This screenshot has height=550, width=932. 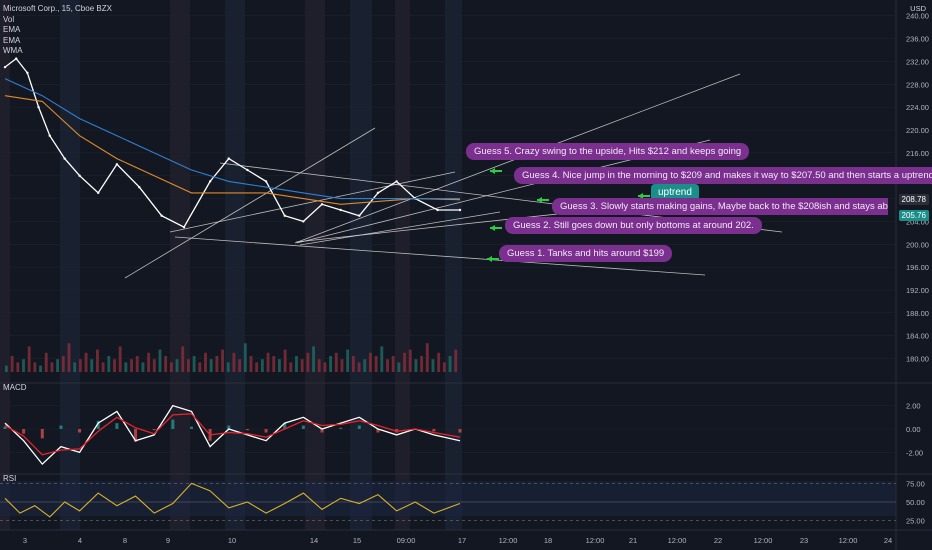 I want to click on y-tick-label: 180.00, so click(x=917, y=359).